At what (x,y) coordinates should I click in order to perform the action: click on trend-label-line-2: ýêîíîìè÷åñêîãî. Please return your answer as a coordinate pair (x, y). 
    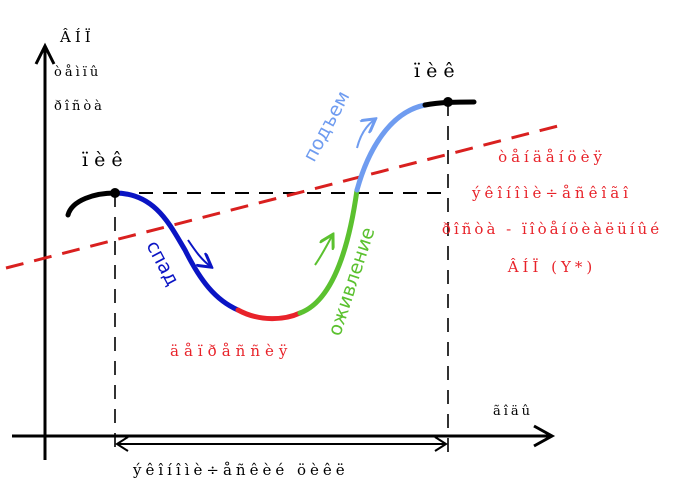
    Looking at the image, I should click on (551, 193).